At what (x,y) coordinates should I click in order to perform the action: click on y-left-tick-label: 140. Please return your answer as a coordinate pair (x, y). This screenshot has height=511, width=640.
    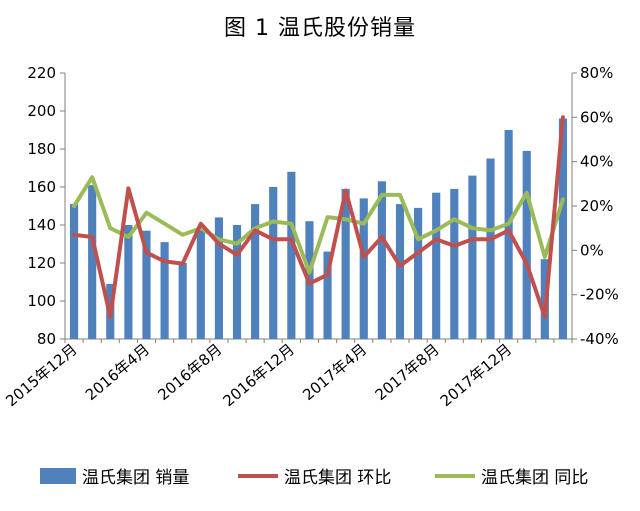
    Looking at the image, I should click on (41, 225).